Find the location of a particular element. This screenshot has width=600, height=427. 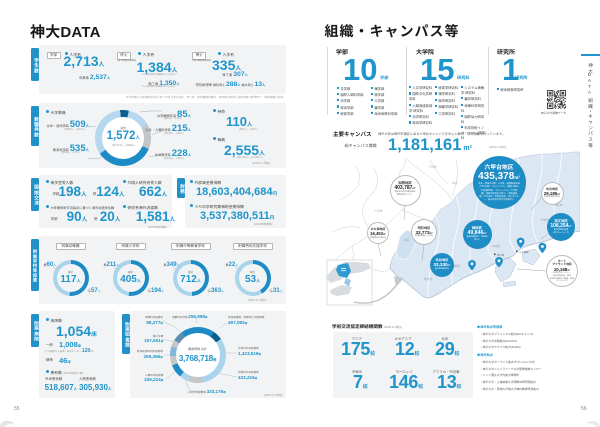

svg-text: 西区 is located at coordinates (407, 240).